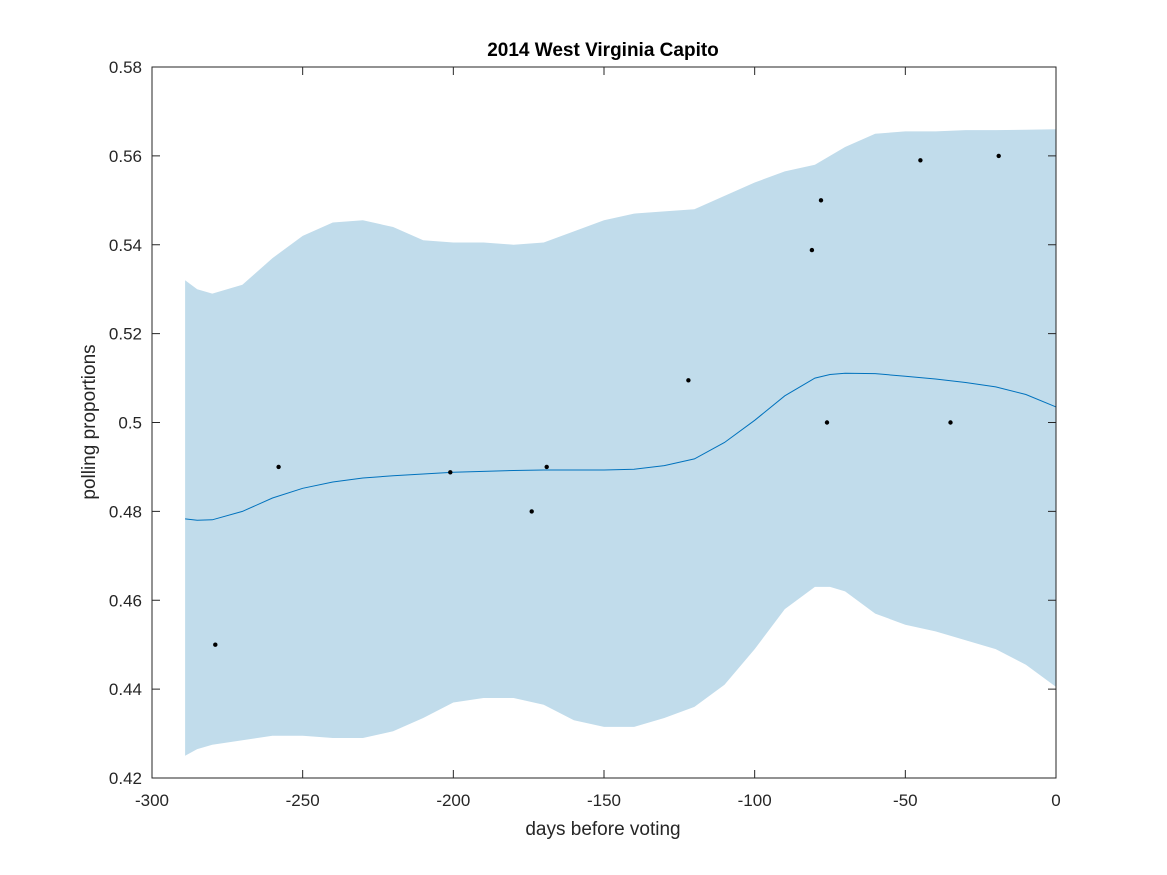 The width and height of the screenshot is (1167, 875). I want to click on mean-line, so click(621, 446).